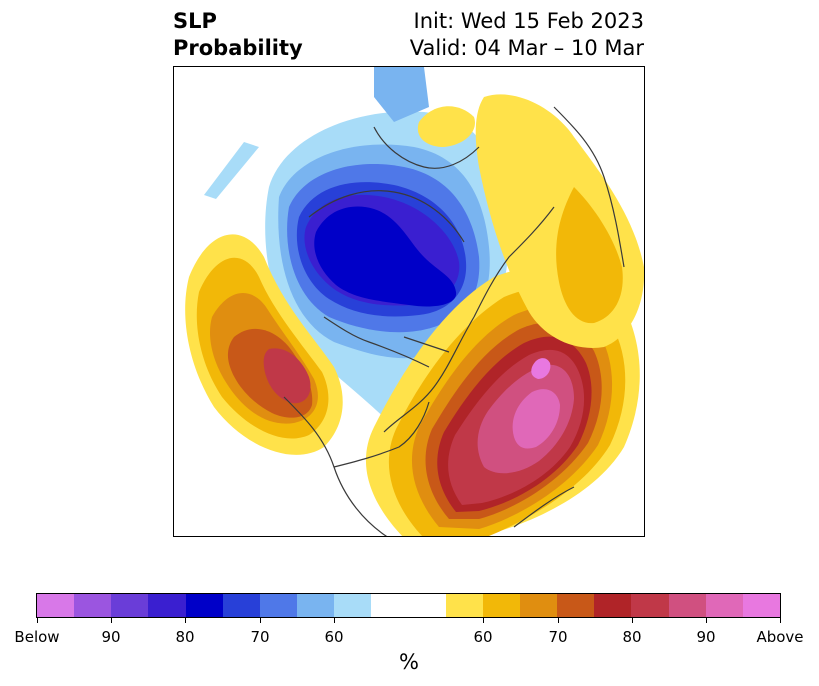 Image resolution: width=819 pixels, height=686 pixels. What do you see at coordinates (541, 368) in the screenshot?
I see `above-max-spot` at bounding box center [541, 368].